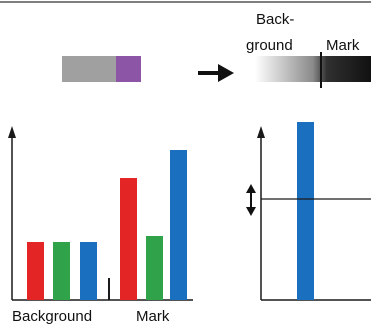  I want to click on bar-background-green, so click(61, 271).